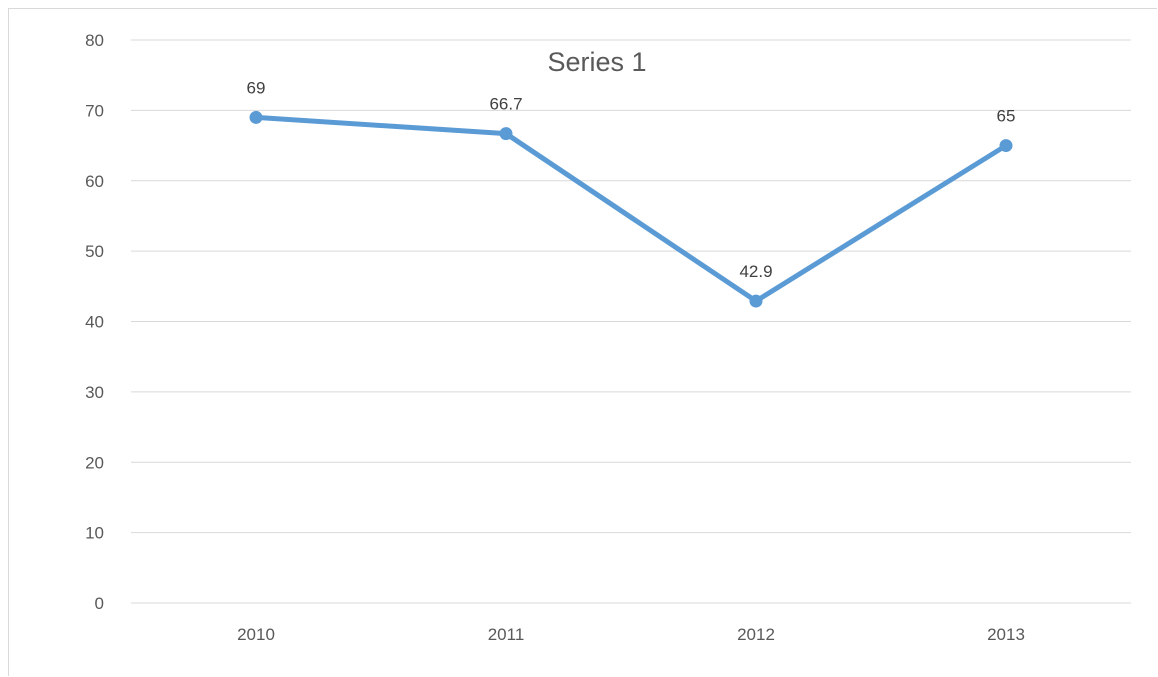 Image resolution: width=1158 pixels, height=677 pixels. Describe the element at coordinates (94, 533) in the screenshot. I see `y-tick-label-10: 10` at that location.